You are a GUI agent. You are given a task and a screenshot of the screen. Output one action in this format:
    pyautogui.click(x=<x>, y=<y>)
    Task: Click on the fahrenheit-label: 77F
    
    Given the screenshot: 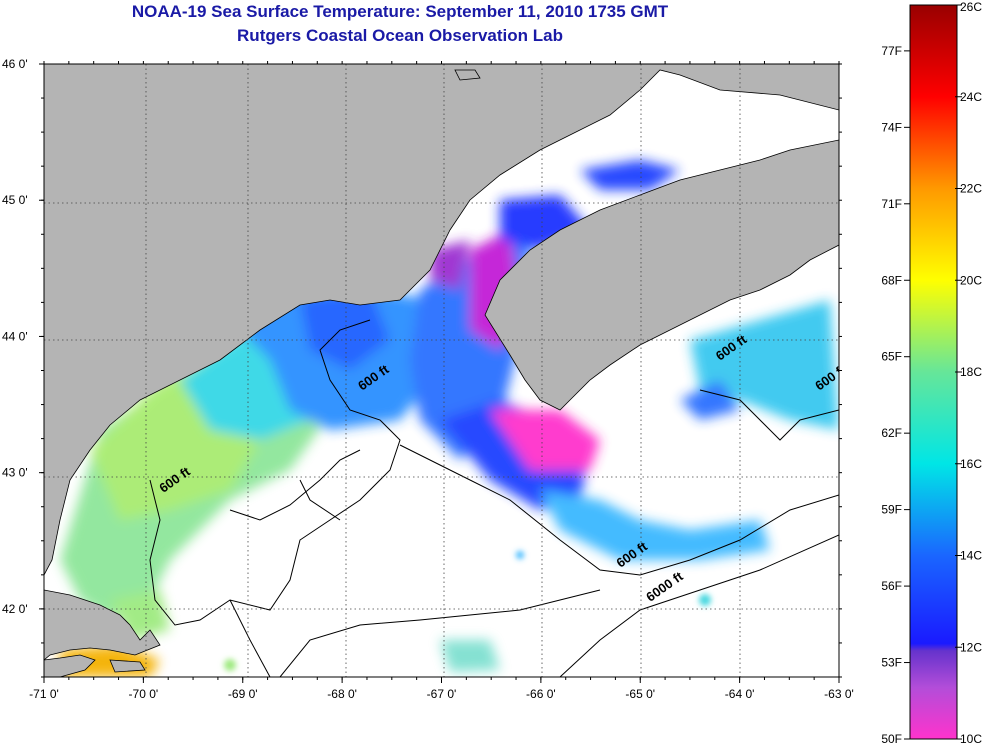 What is the action you would take?
    pyautogui.click(x=891, y=51)
    